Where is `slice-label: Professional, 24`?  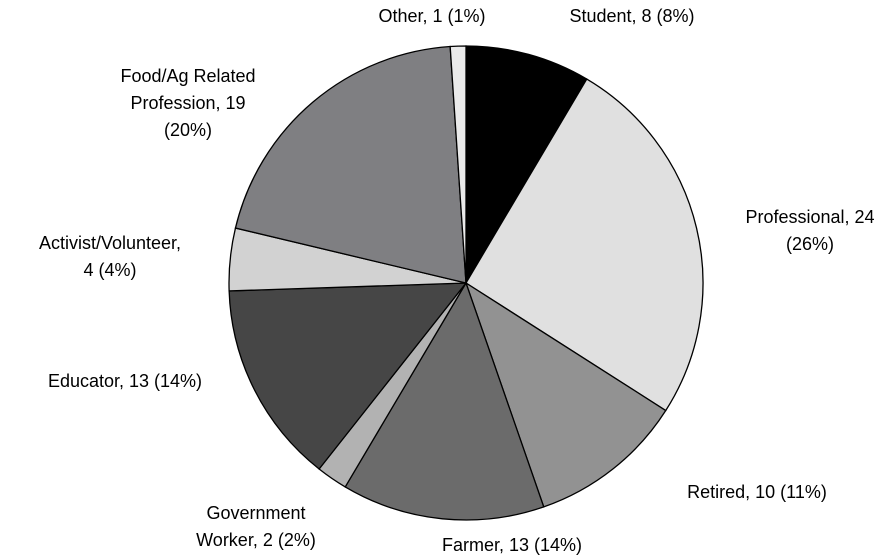
slice-label: Professional, 24 is located at coordinates (809, 217).